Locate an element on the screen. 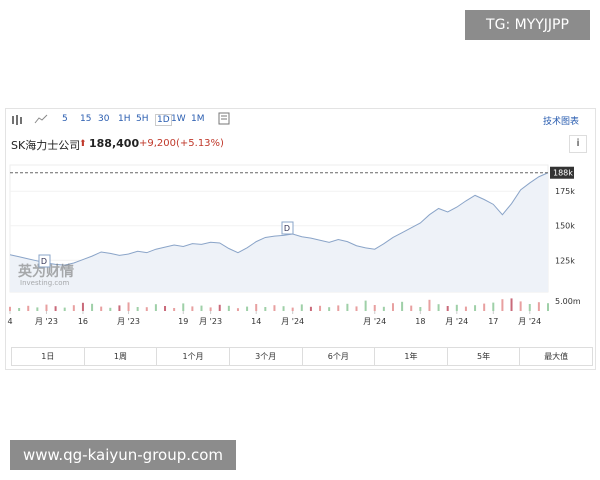 This screenshot has width=600, height=480. last-price-label: 188k is located at coordinates (563, 173).